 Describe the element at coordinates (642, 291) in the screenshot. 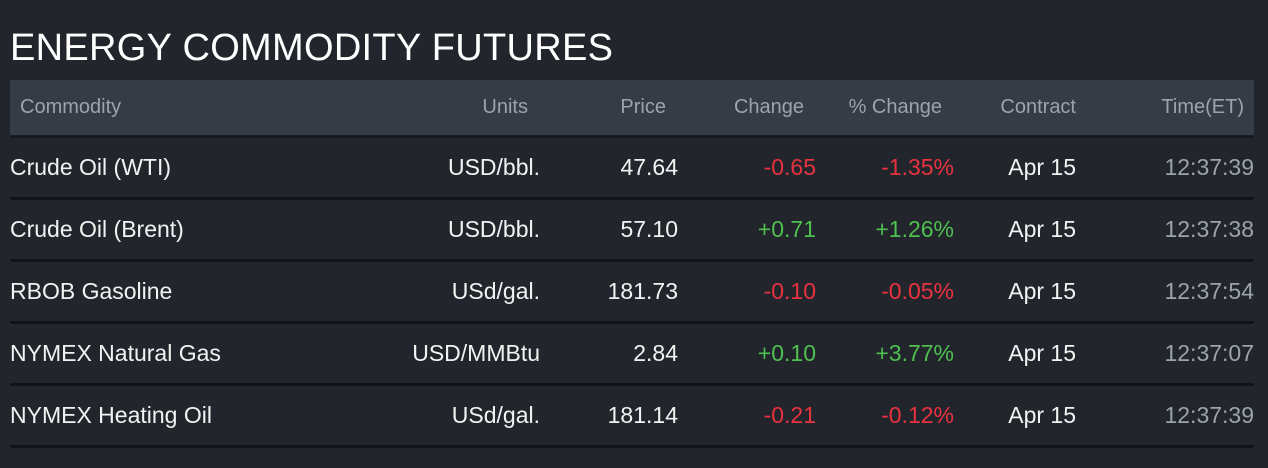

I see `commodity-price: 181.73` at that location.